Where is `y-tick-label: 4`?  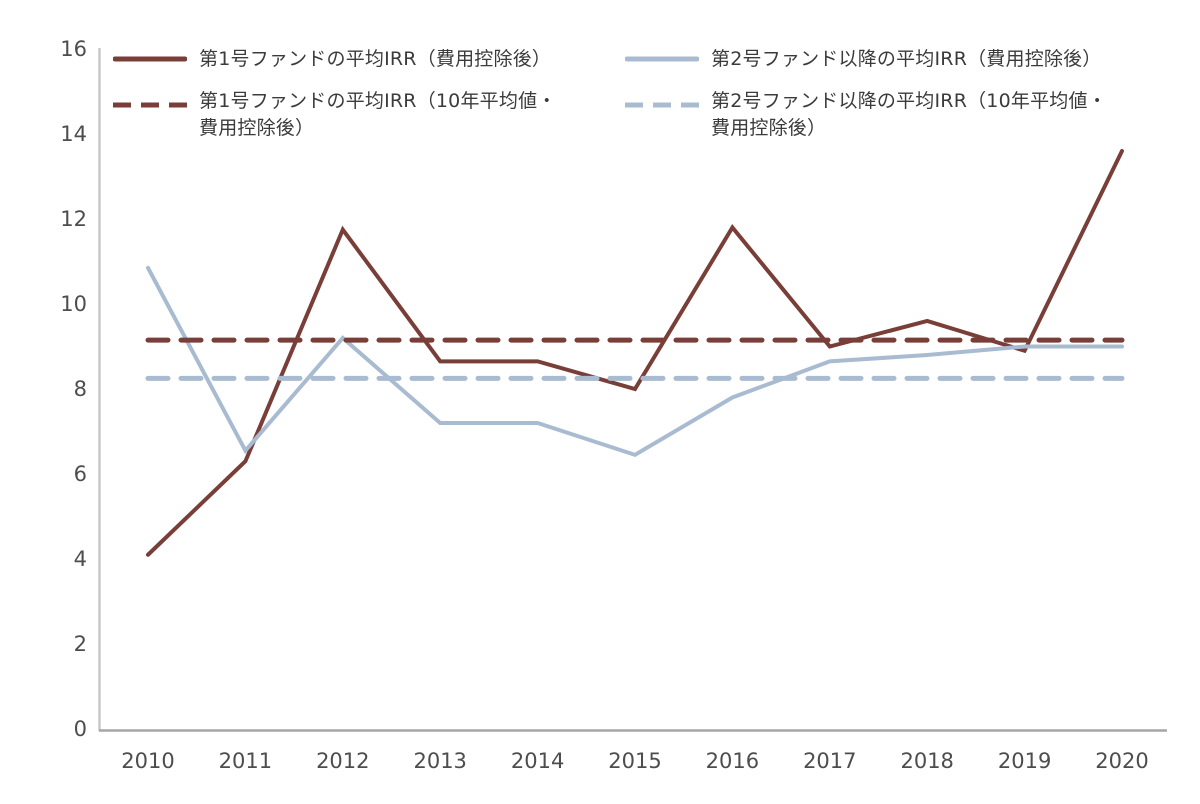 y-tick-label: 4 is located at coordinates (80, 559).